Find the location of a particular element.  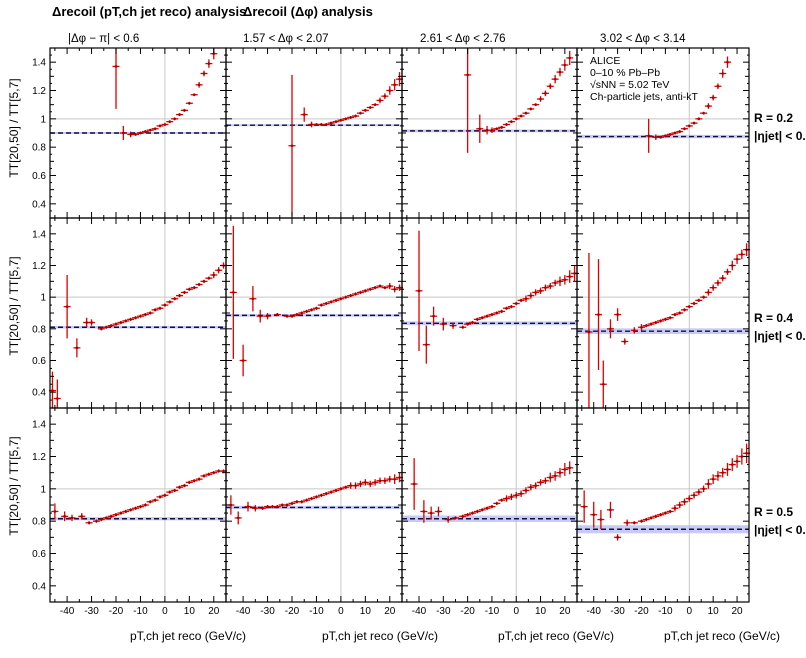

y-axis-label-row-2: TT[20,50] / TT[5,7] is located at coordinates (14, 305).